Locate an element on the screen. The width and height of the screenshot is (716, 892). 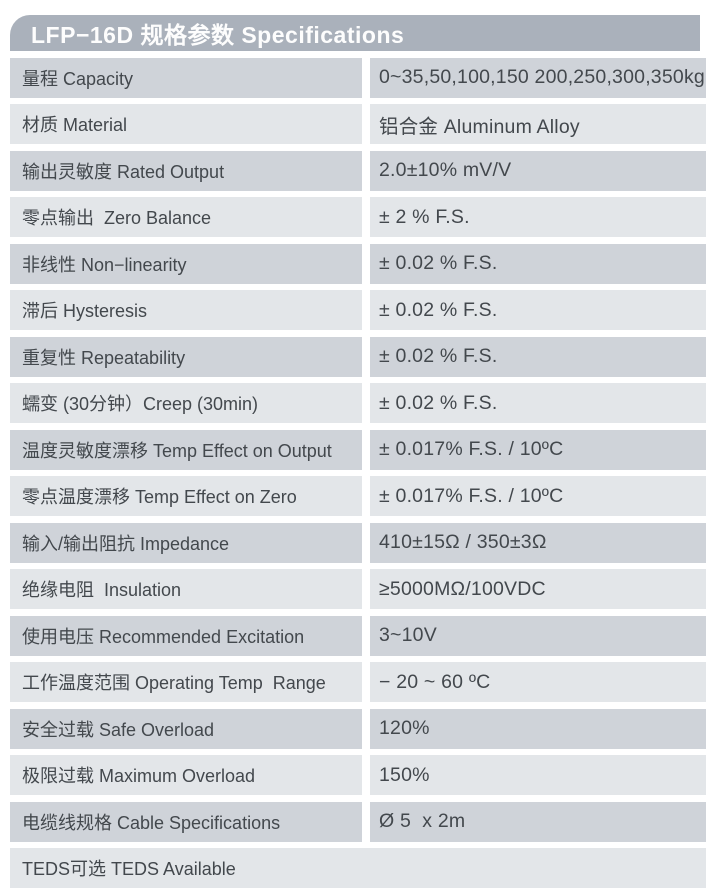
spec-value: 150% is located at coordinates (538, 775).